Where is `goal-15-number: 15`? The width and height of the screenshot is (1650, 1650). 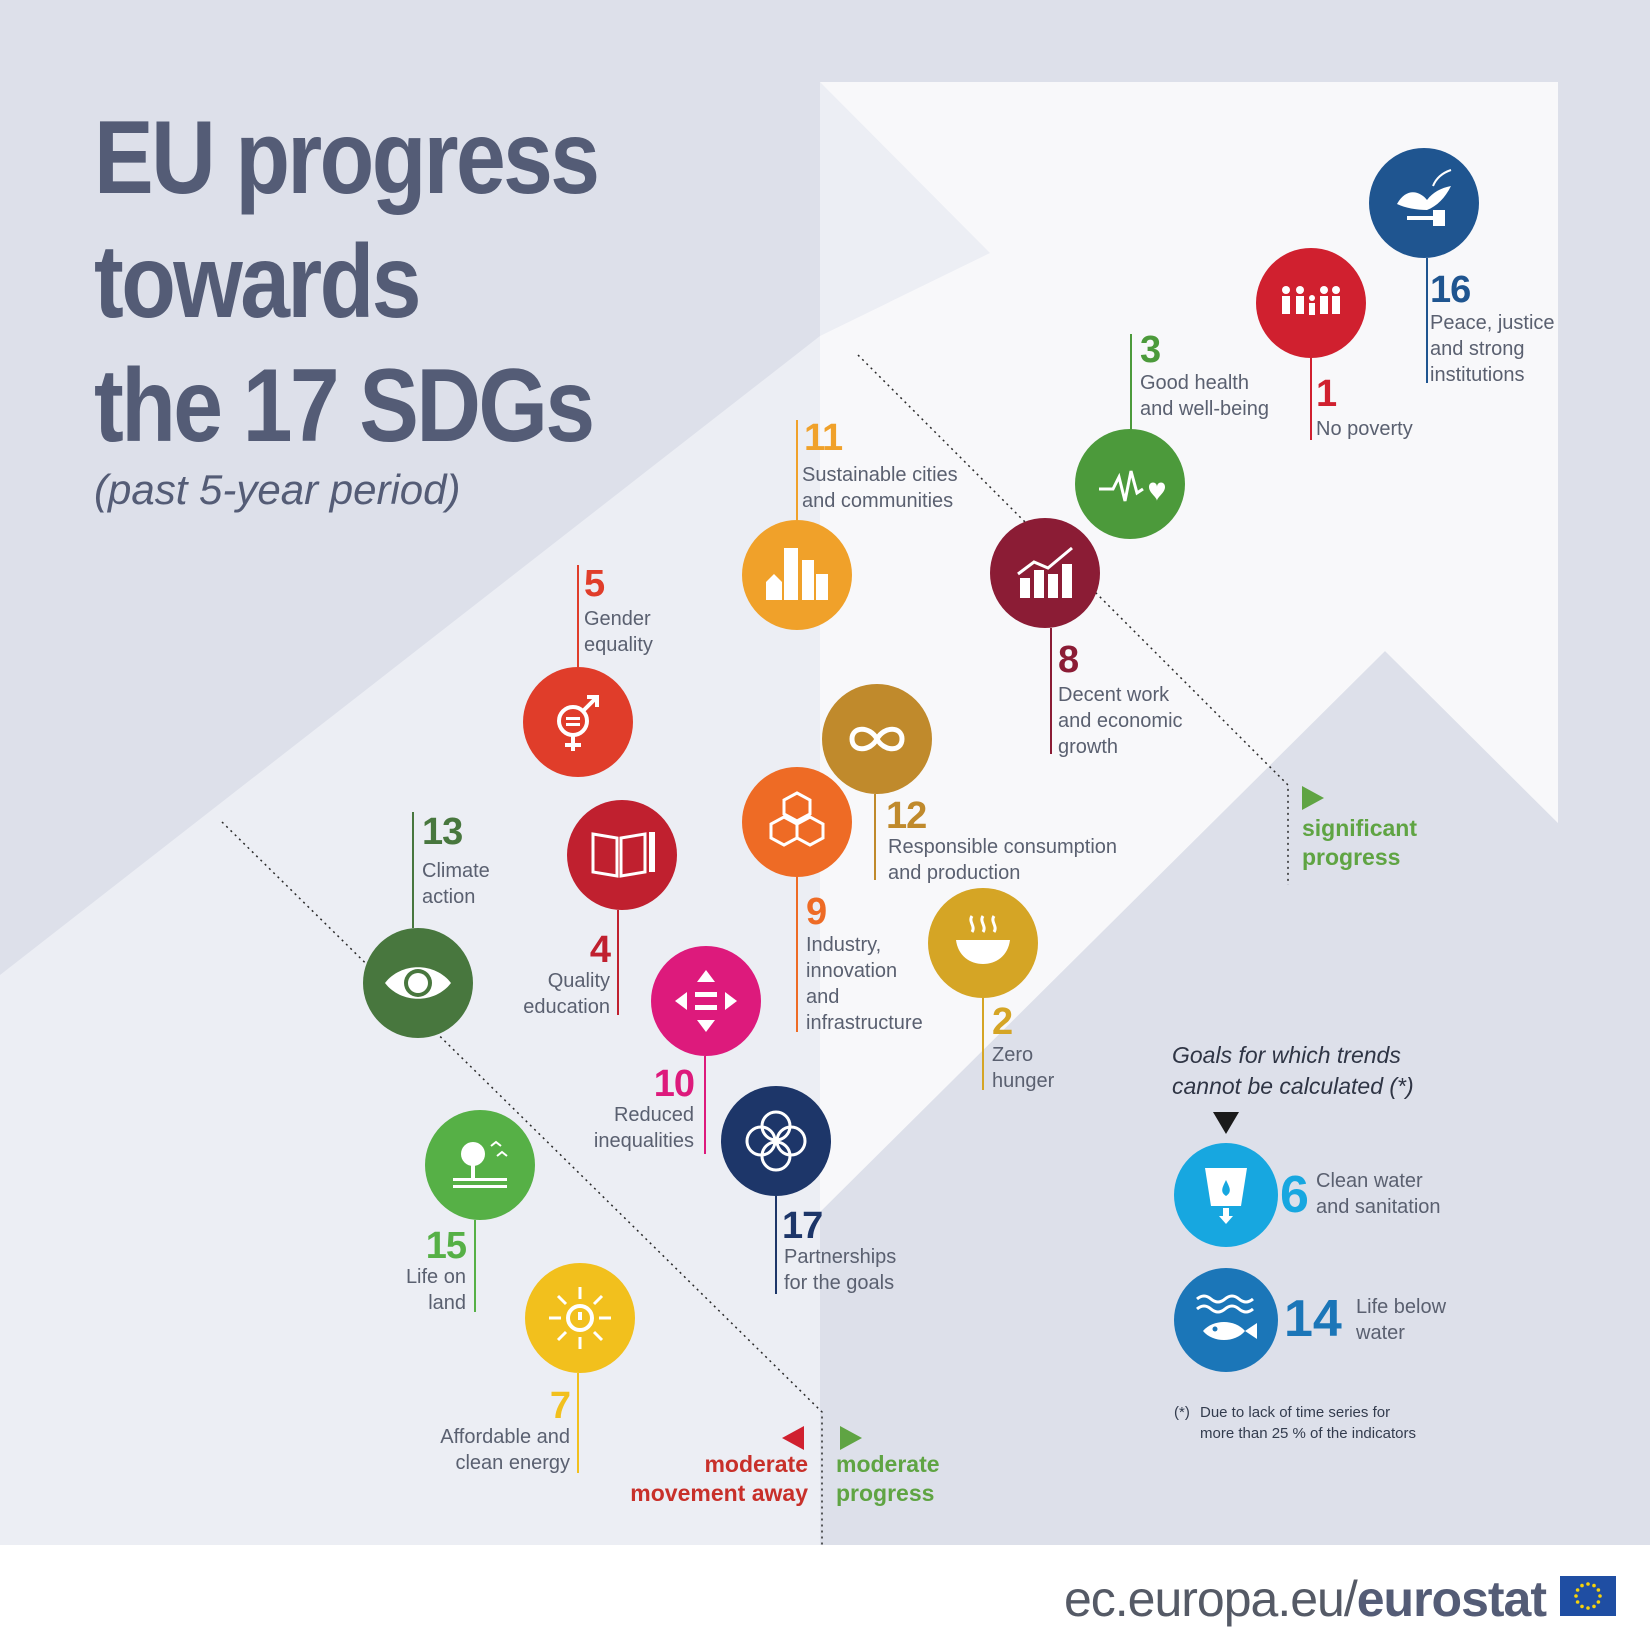
goal-15-number: 15 is located at coordinates (446, 1246).